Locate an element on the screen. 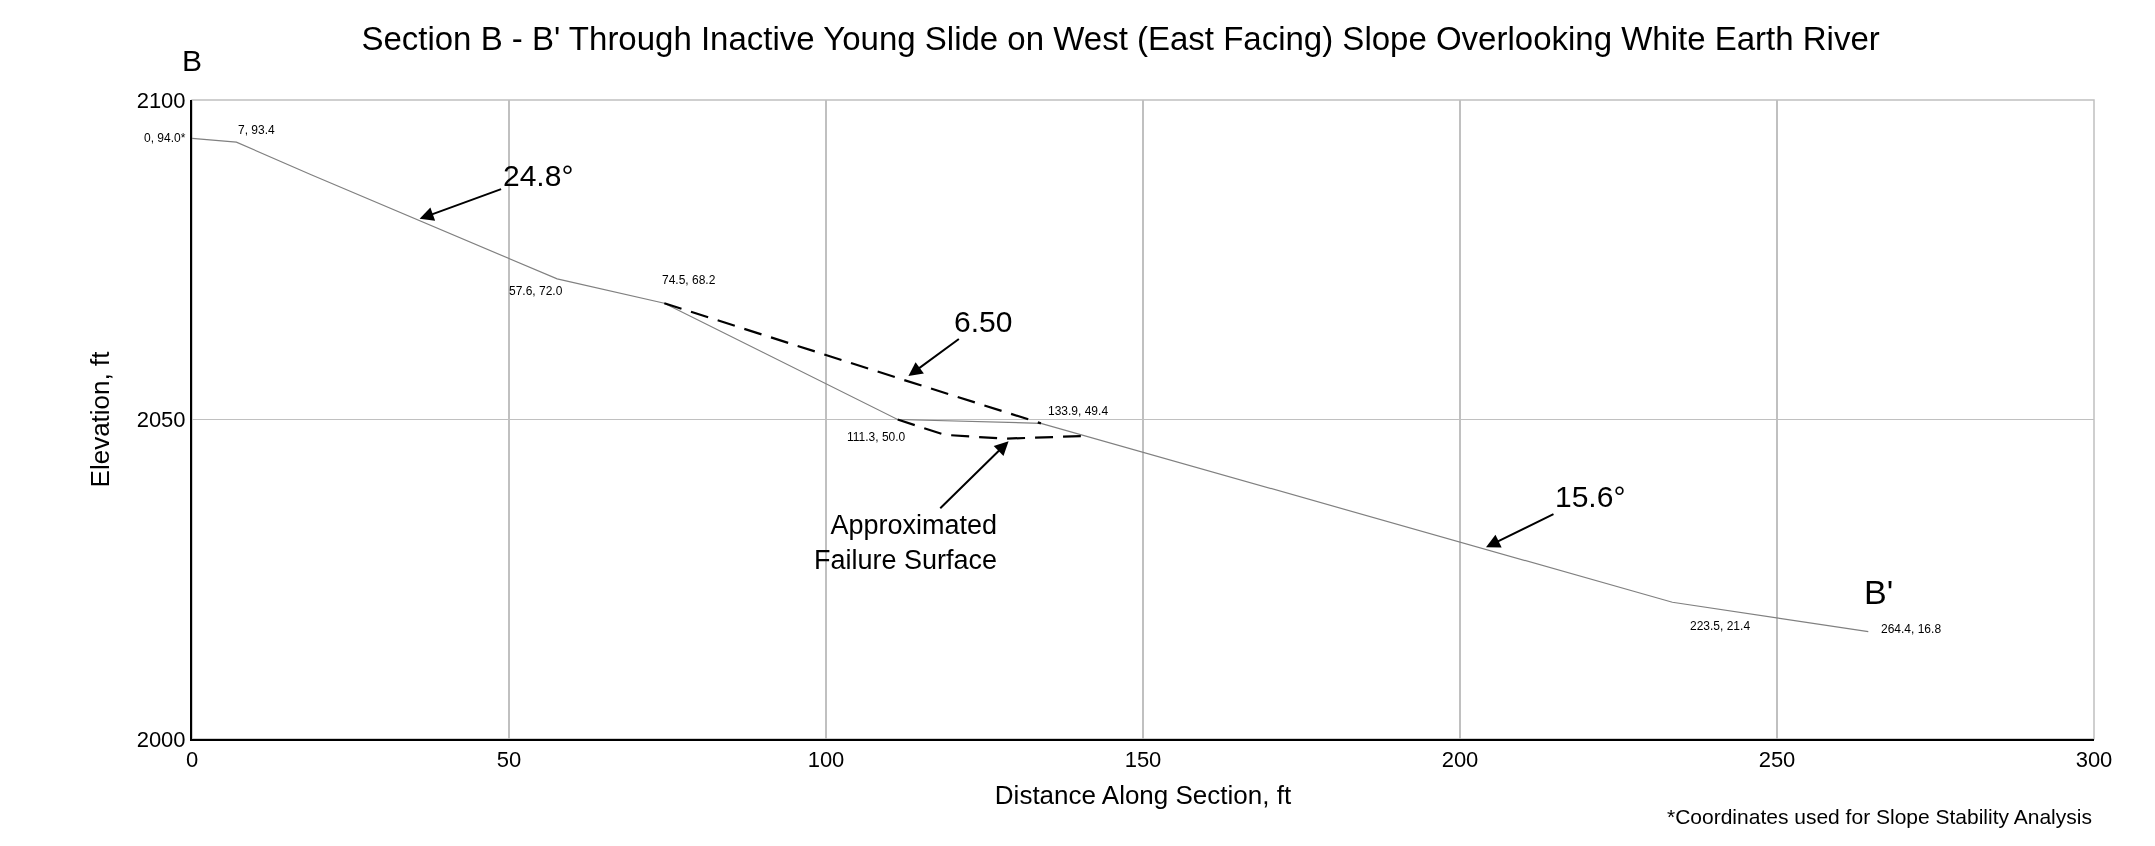  chart-title: Section B - B' Through Inactive Young Slide on West (East Facing) Slope Overlooking White Earth River is located at coordinates (1120, 38).